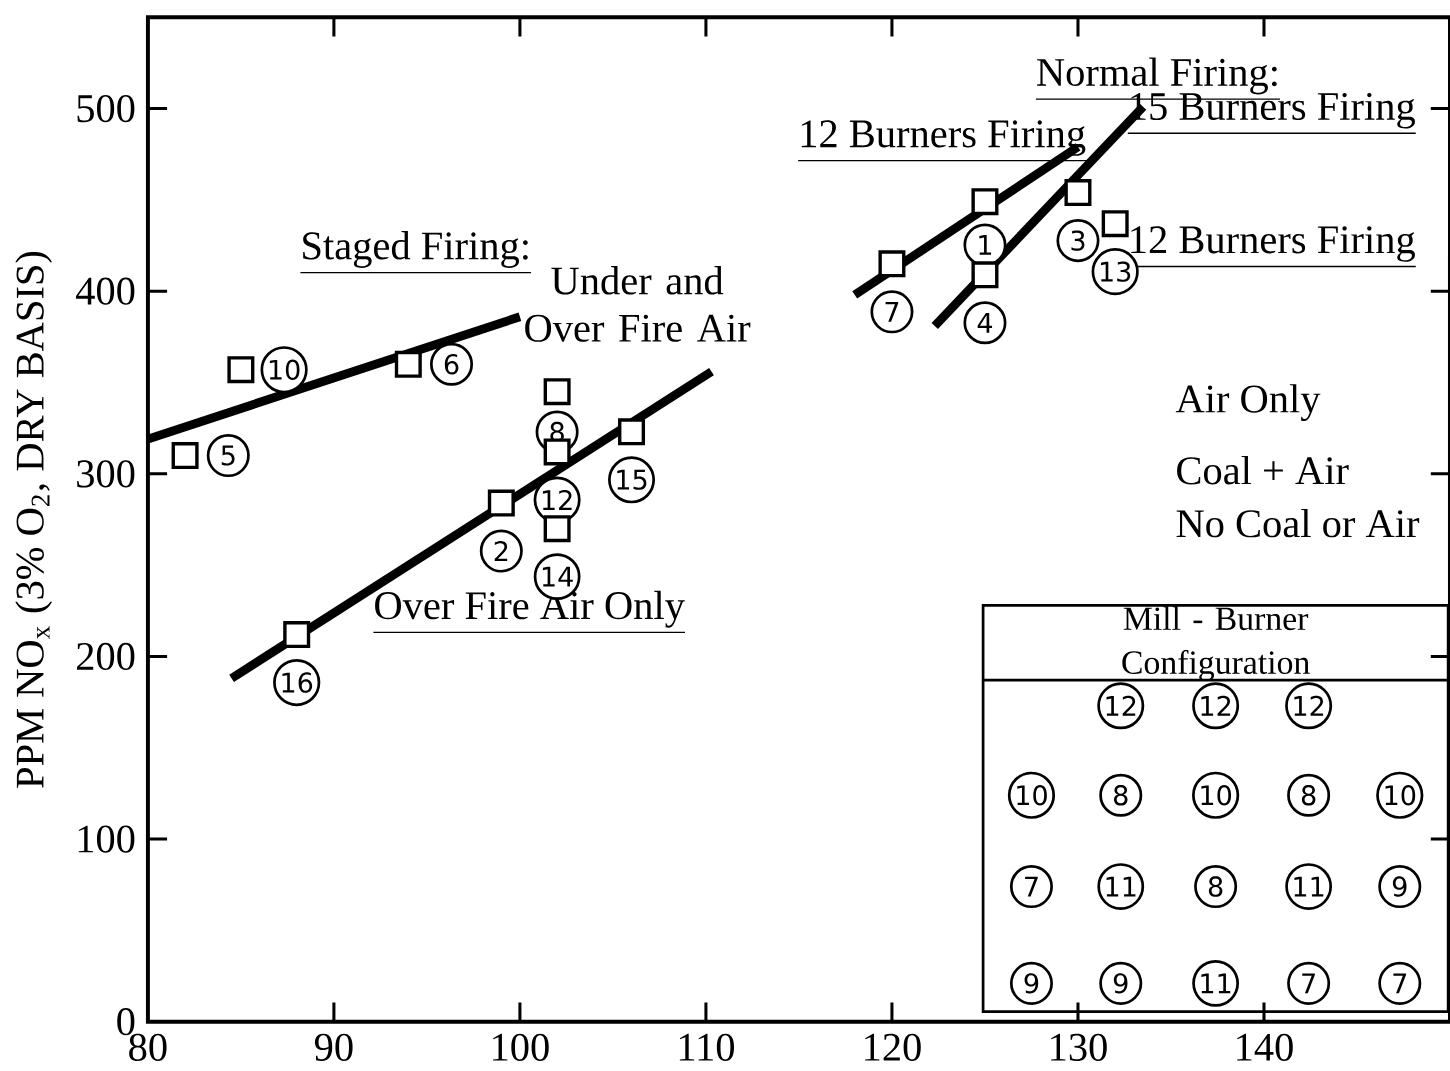 The height and width of the screenshot is (1071, 1450). I want to click on annotation: Under and Over Fire Air, so click(638, 304).